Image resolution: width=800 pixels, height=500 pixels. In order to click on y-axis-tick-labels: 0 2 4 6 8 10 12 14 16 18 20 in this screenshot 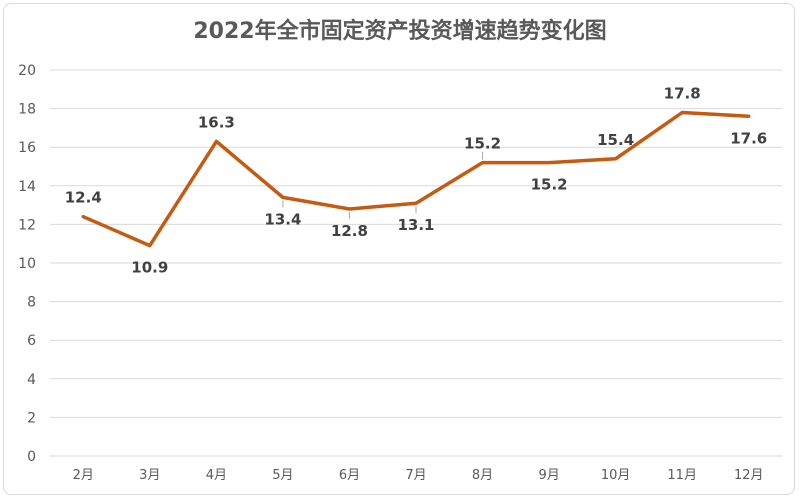, I will do `click(27, 264)`.